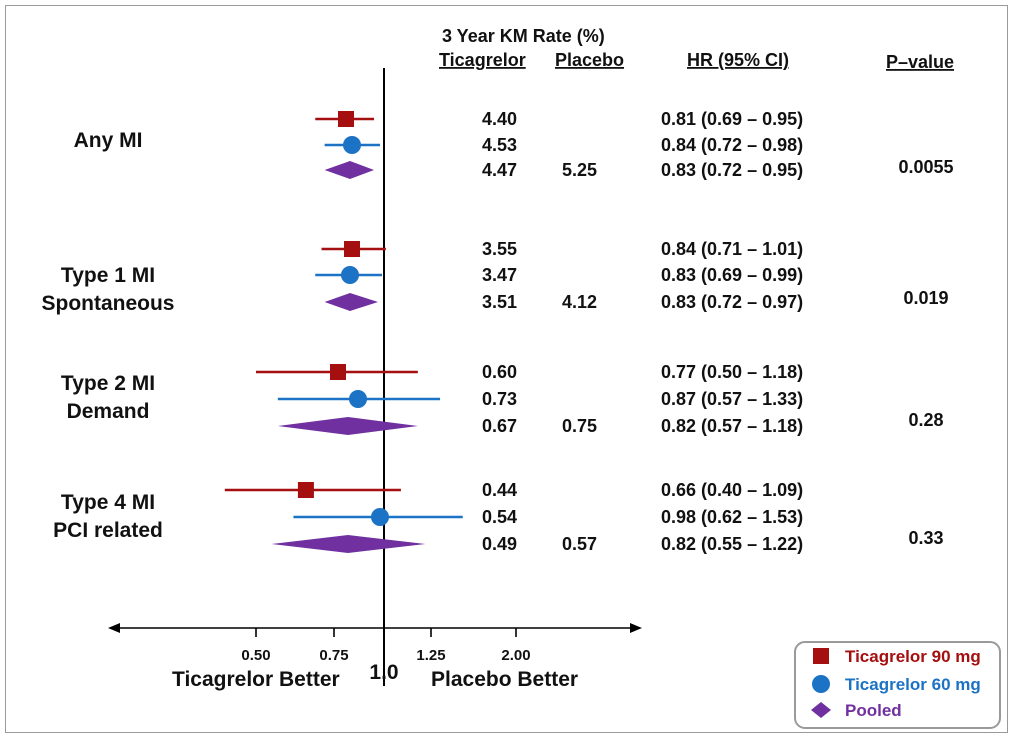 The image size is (1015, 745). What do you see at coordinates (913, 684) in the screenshot?
I see `legend-label: Ticagrelor 60 mg` at bounding box center [913, 684].